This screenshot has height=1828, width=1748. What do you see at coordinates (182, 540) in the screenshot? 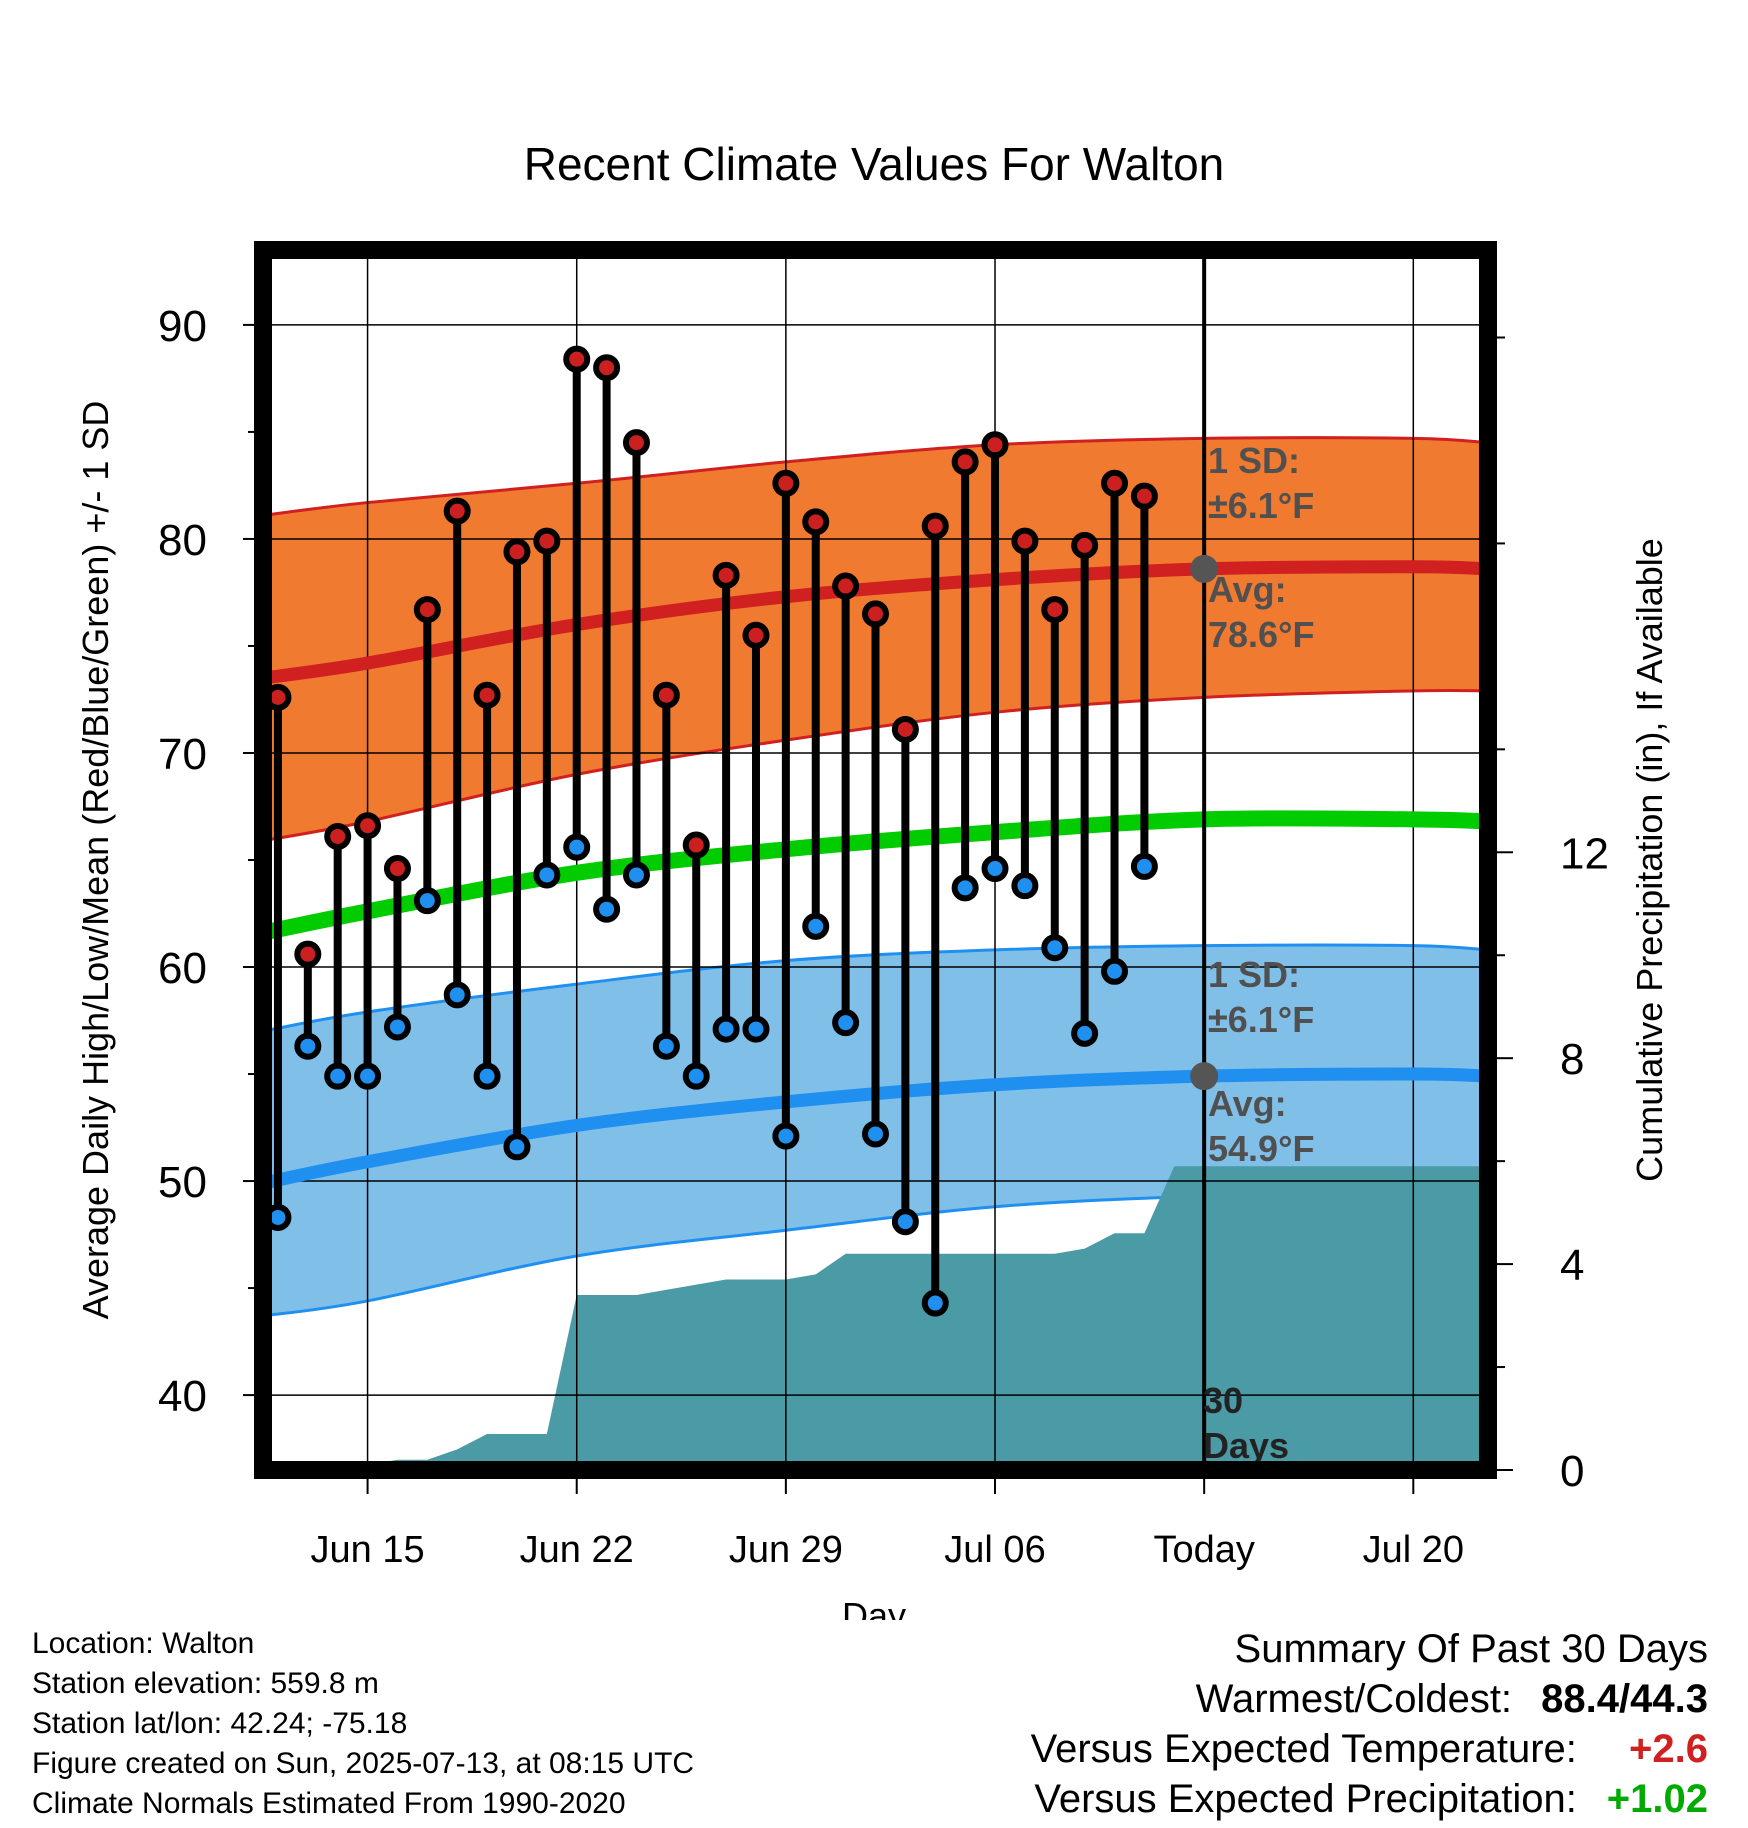
I see `y-tick-label: 80` at bounding box center [182, 540].